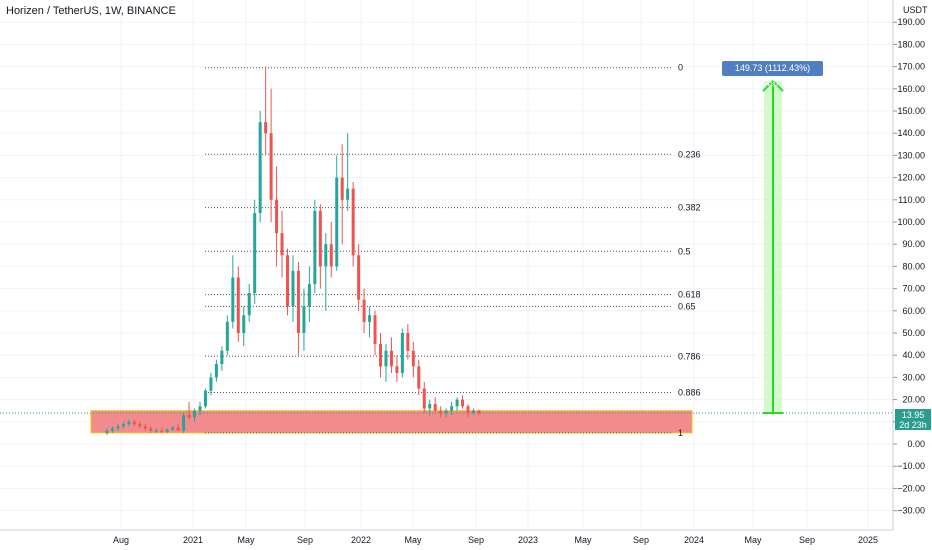  I want to click on price-tick-label: 140.00, so click(911, 133).